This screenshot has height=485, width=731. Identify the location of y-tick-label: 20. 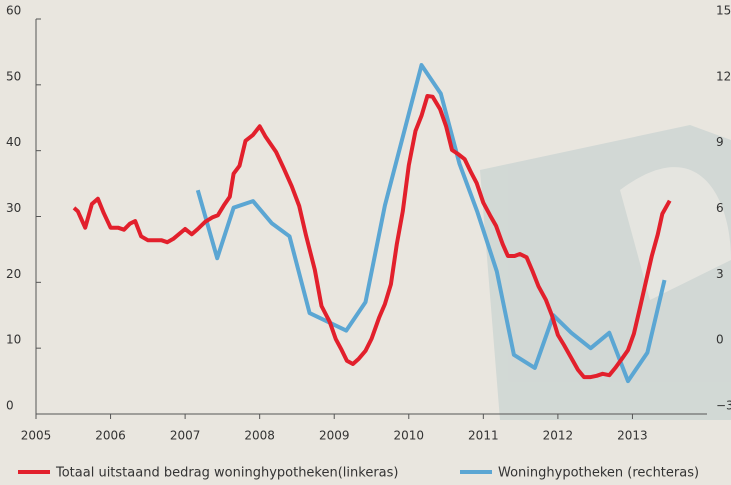
(13, 274).